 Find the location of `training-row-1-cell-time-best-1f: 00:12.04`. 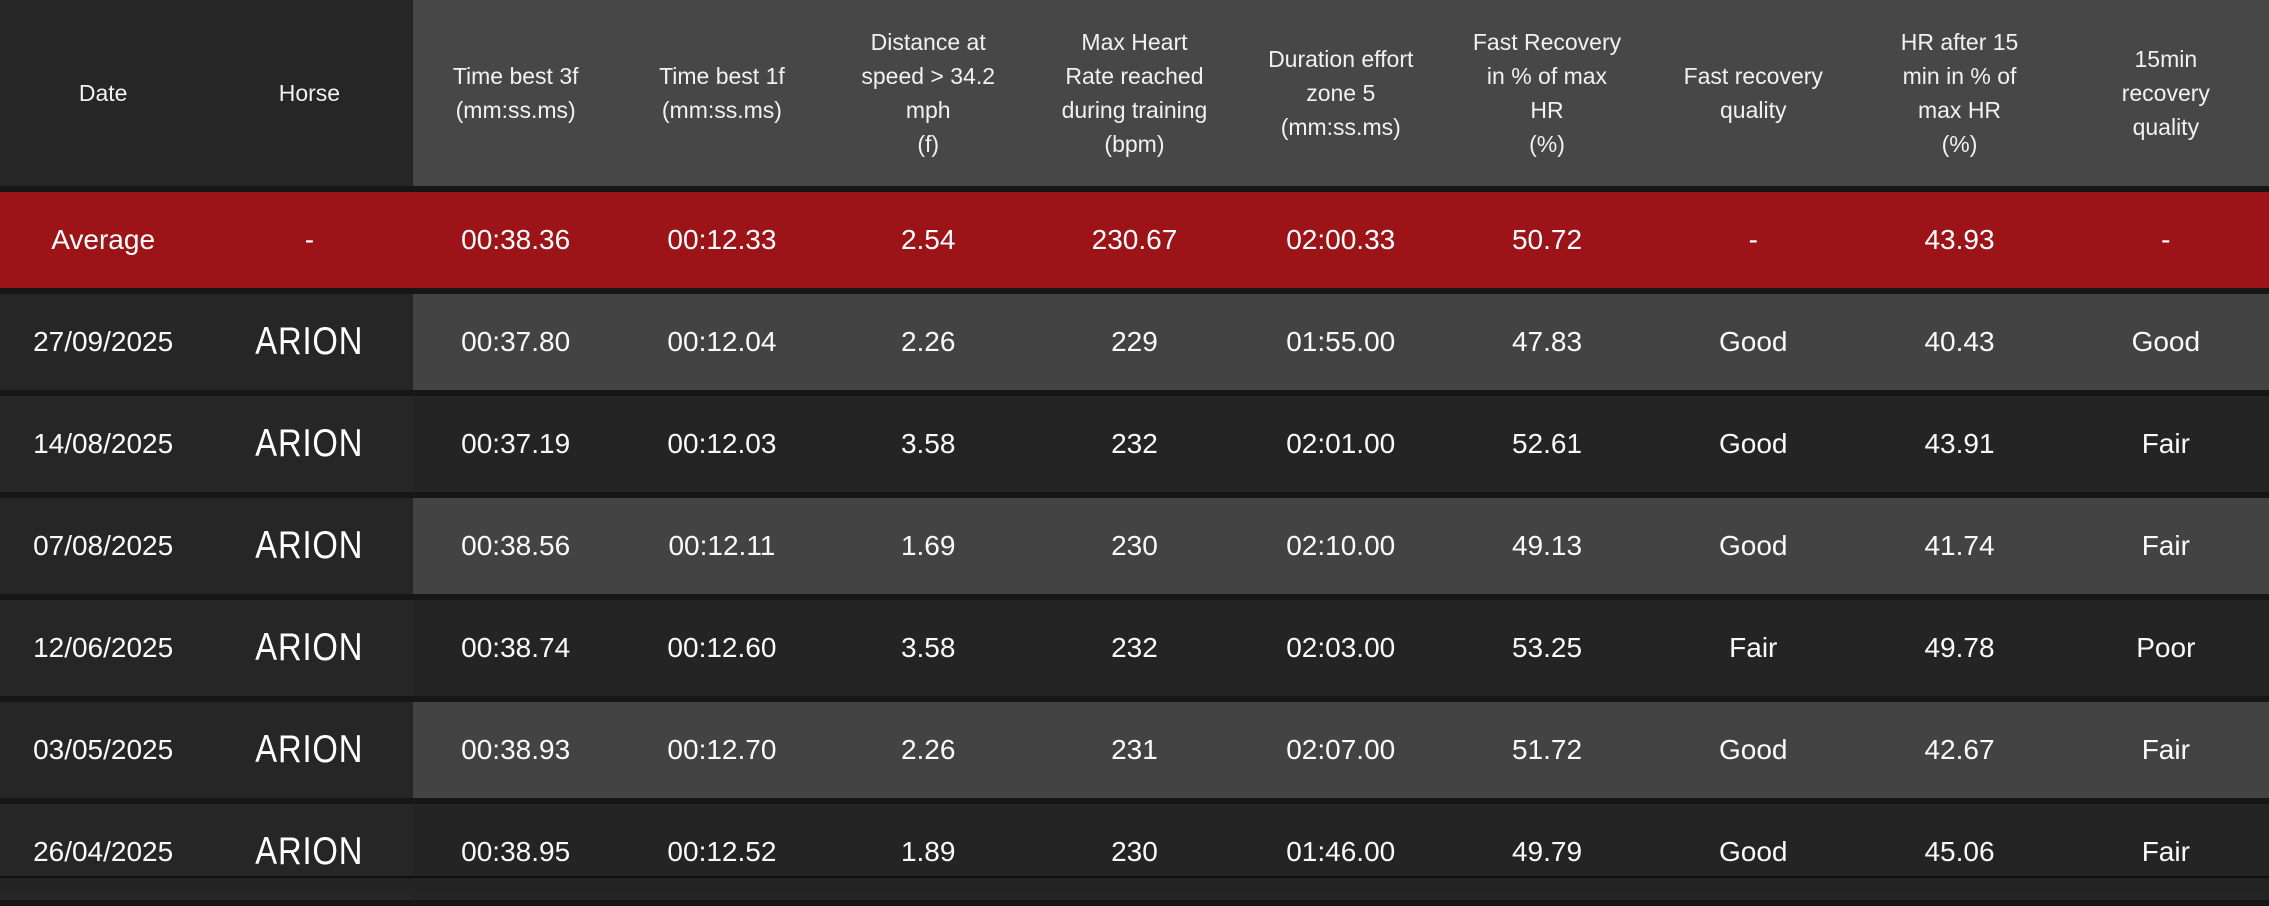

training-row-1-cell-time-best-1f: 00:12.04 is located at coordinates (722, 342).